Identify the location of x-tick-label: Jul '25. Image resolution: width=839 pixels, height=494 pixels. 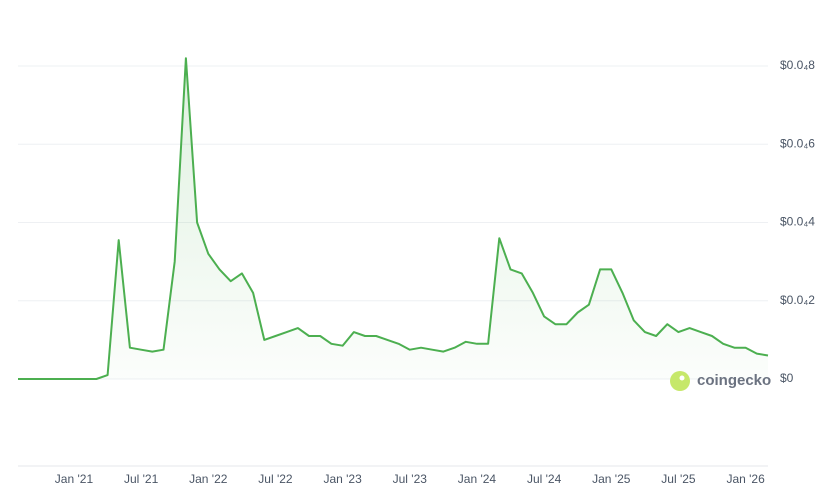
(678, 479).